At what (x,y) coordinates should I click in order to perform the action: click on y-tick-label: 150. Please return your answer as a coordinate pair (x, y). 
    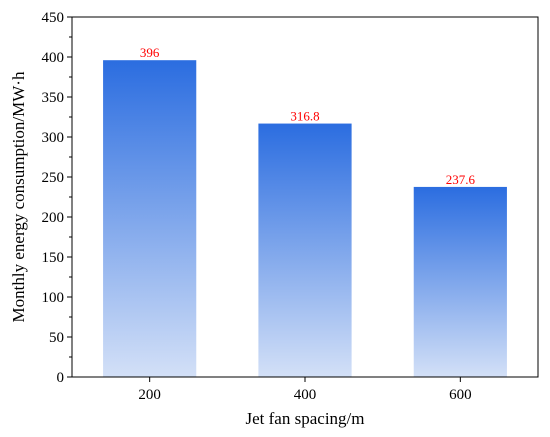
    Looking at the image, I should click on (53, 258).